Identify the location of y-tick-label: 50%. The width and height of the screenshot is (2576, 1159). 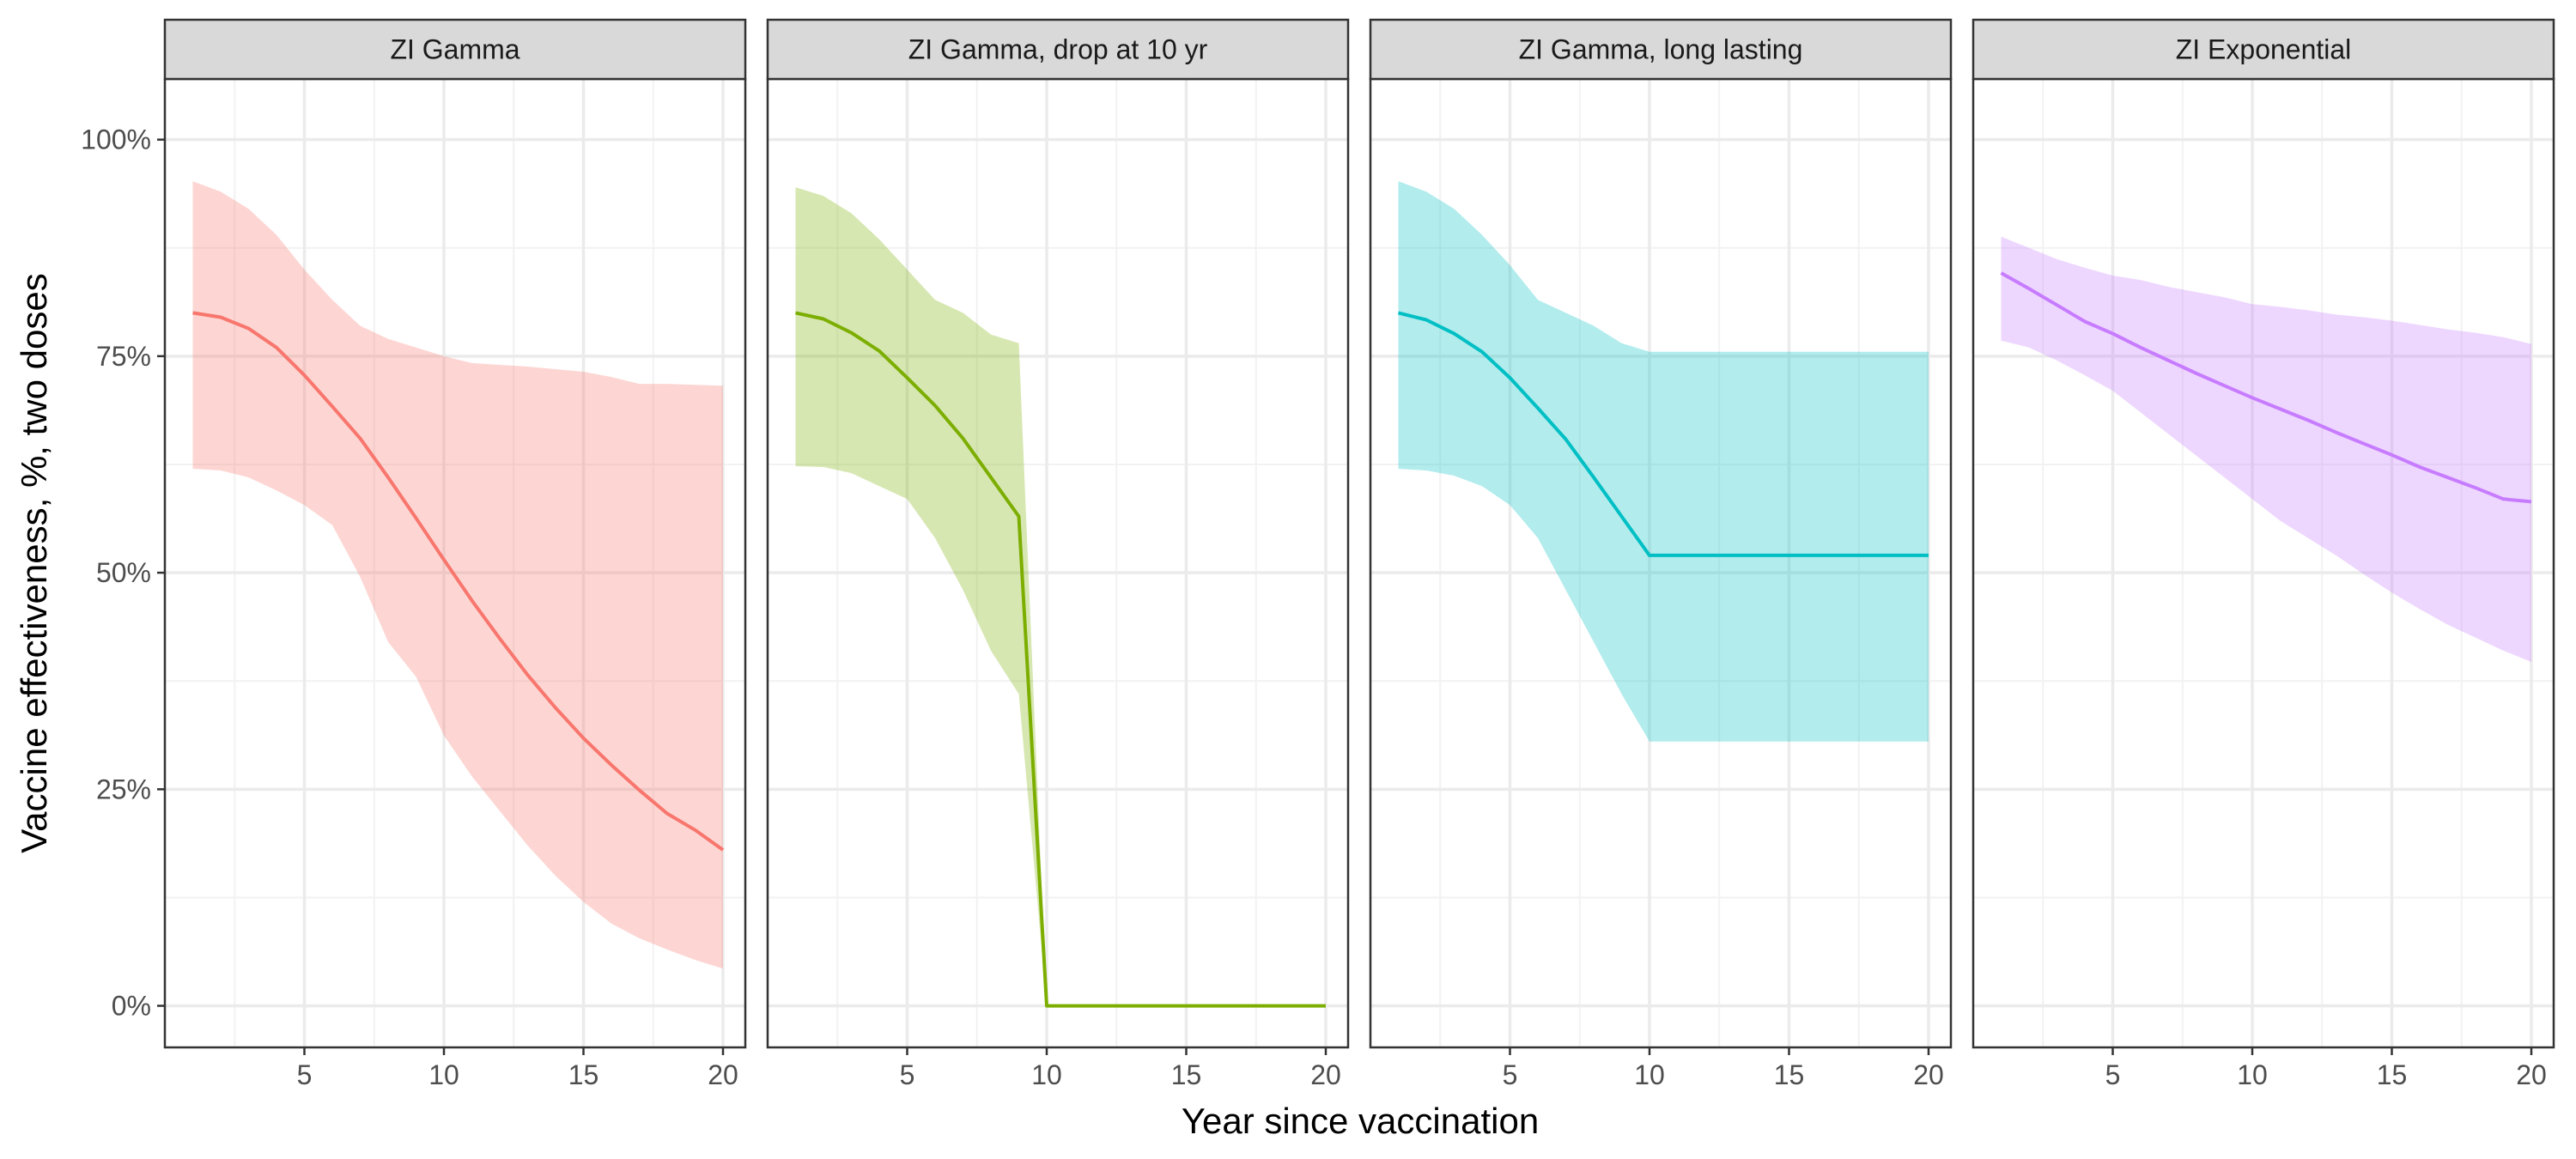
(123, 572).